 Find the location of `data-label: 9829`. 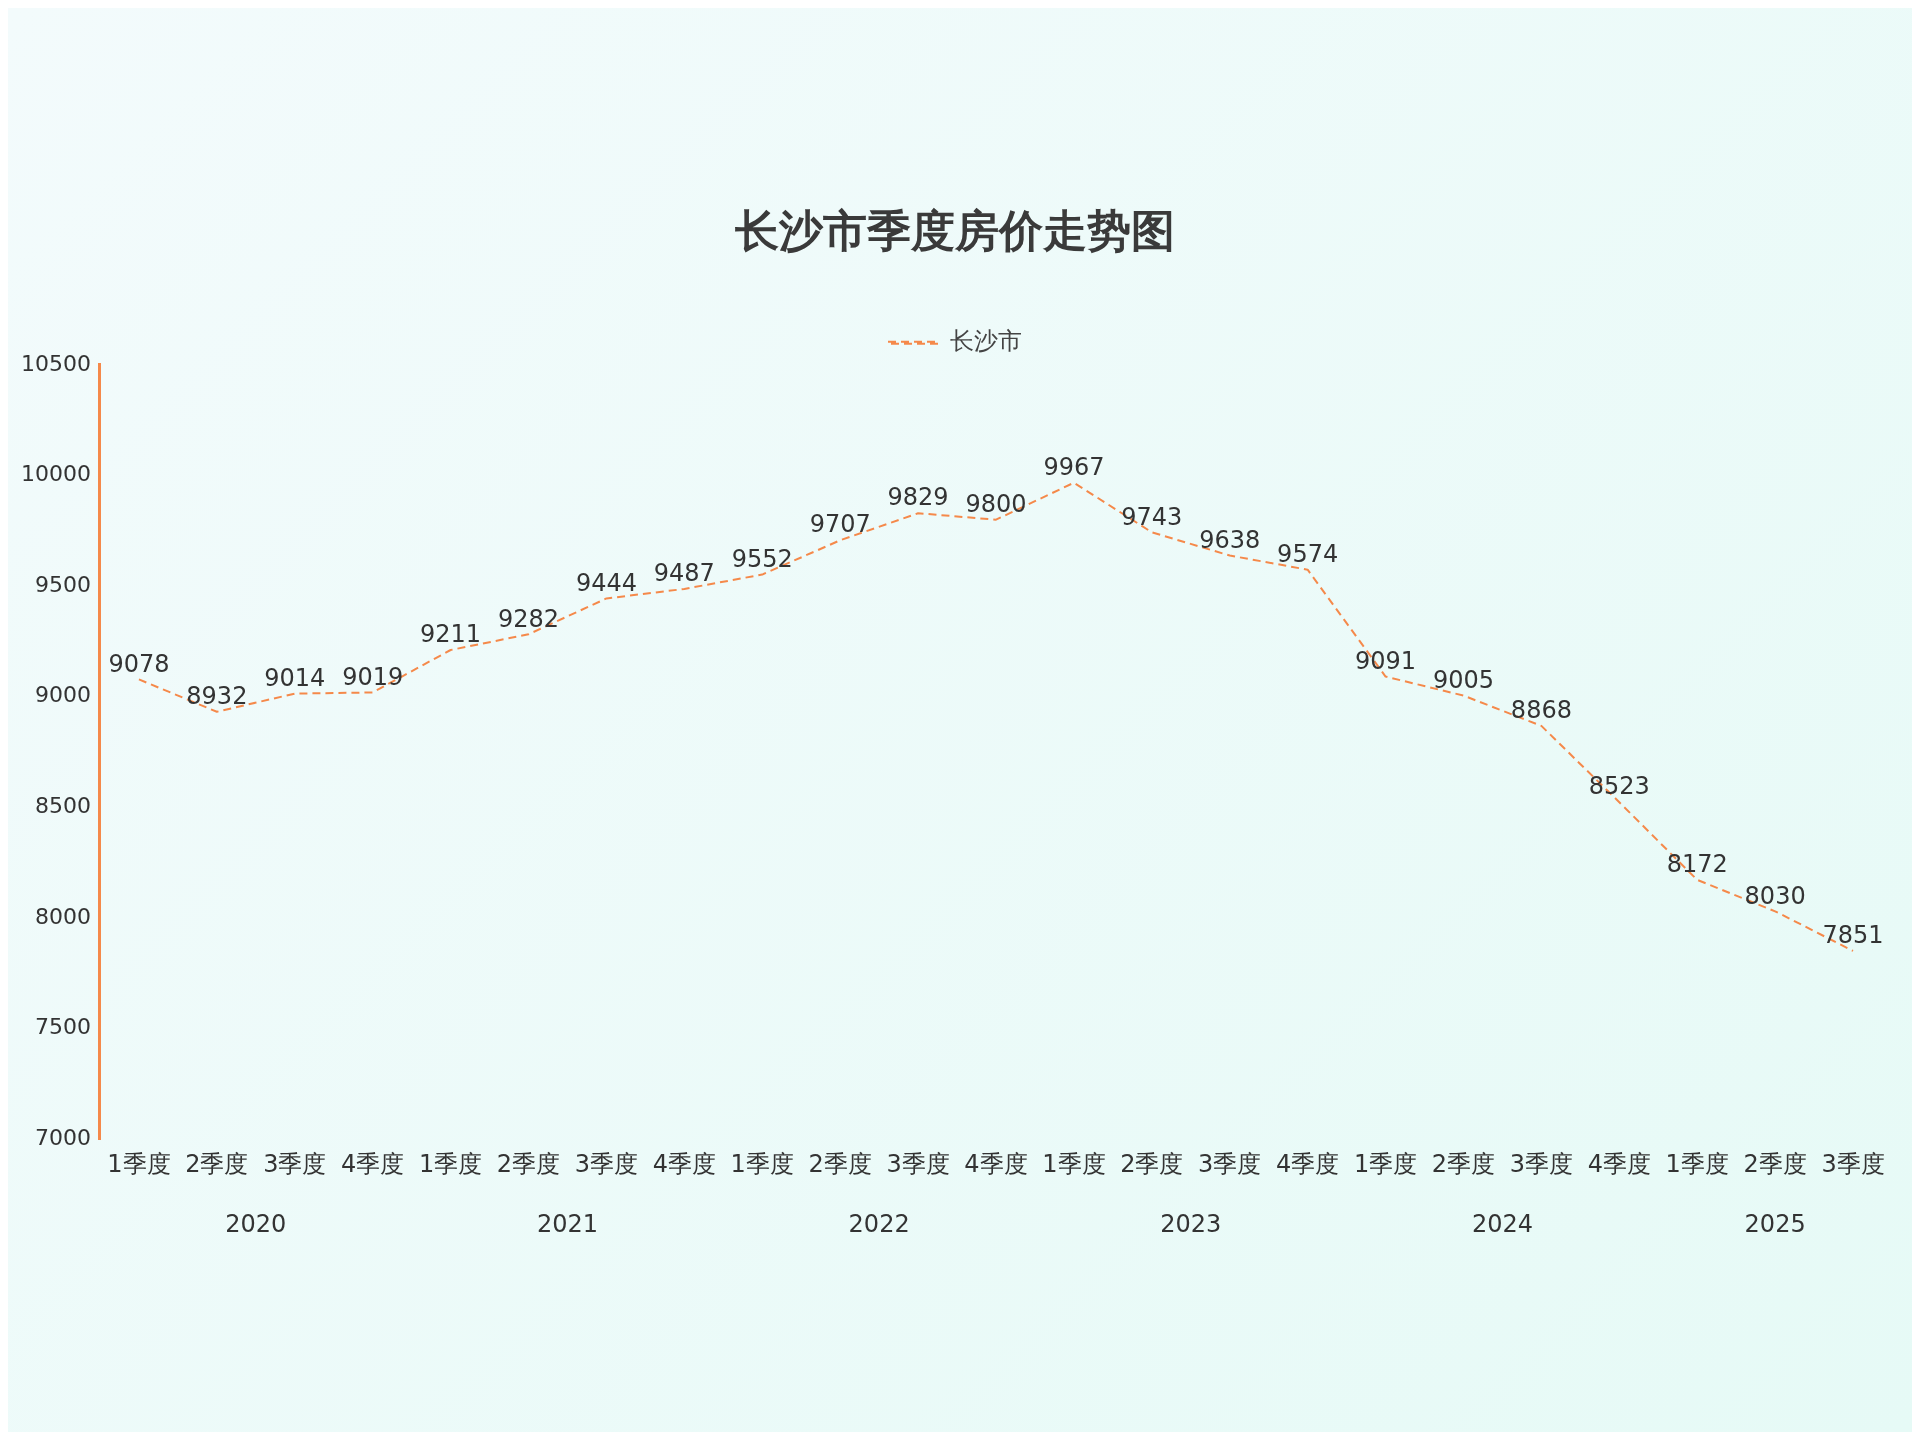

data-label: 9829 is located at coordinates (918, 497).